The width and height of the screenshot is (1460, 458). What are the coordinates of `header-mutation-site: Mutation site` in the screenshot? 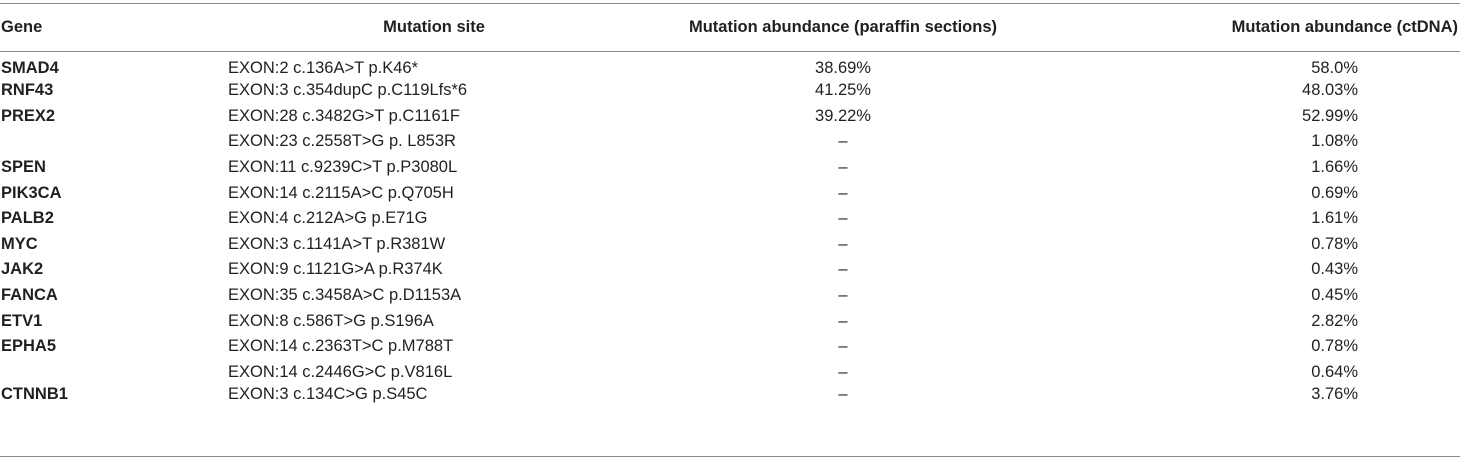 It's located at (434, 27).